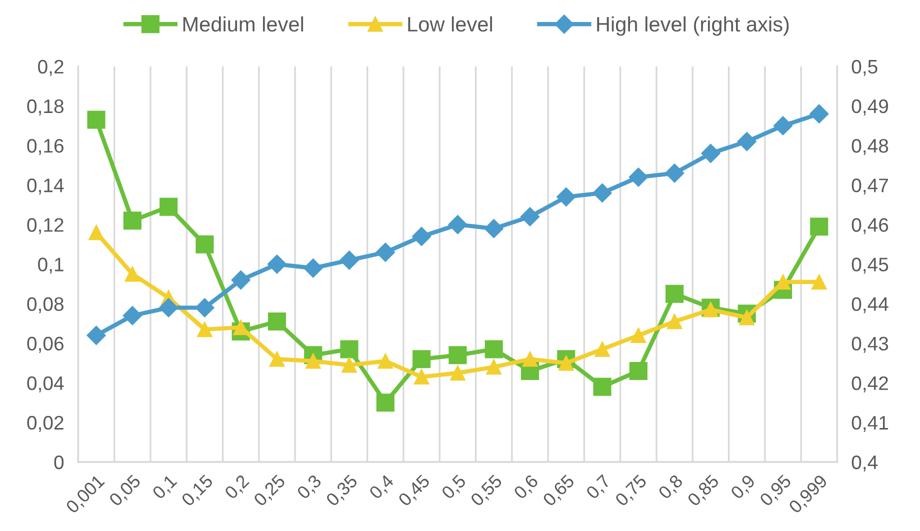  What do you see at coordinates (631, 491) in the screenshot?
I see `x-tick-label: 0,75` at bounding box center [631, 491].